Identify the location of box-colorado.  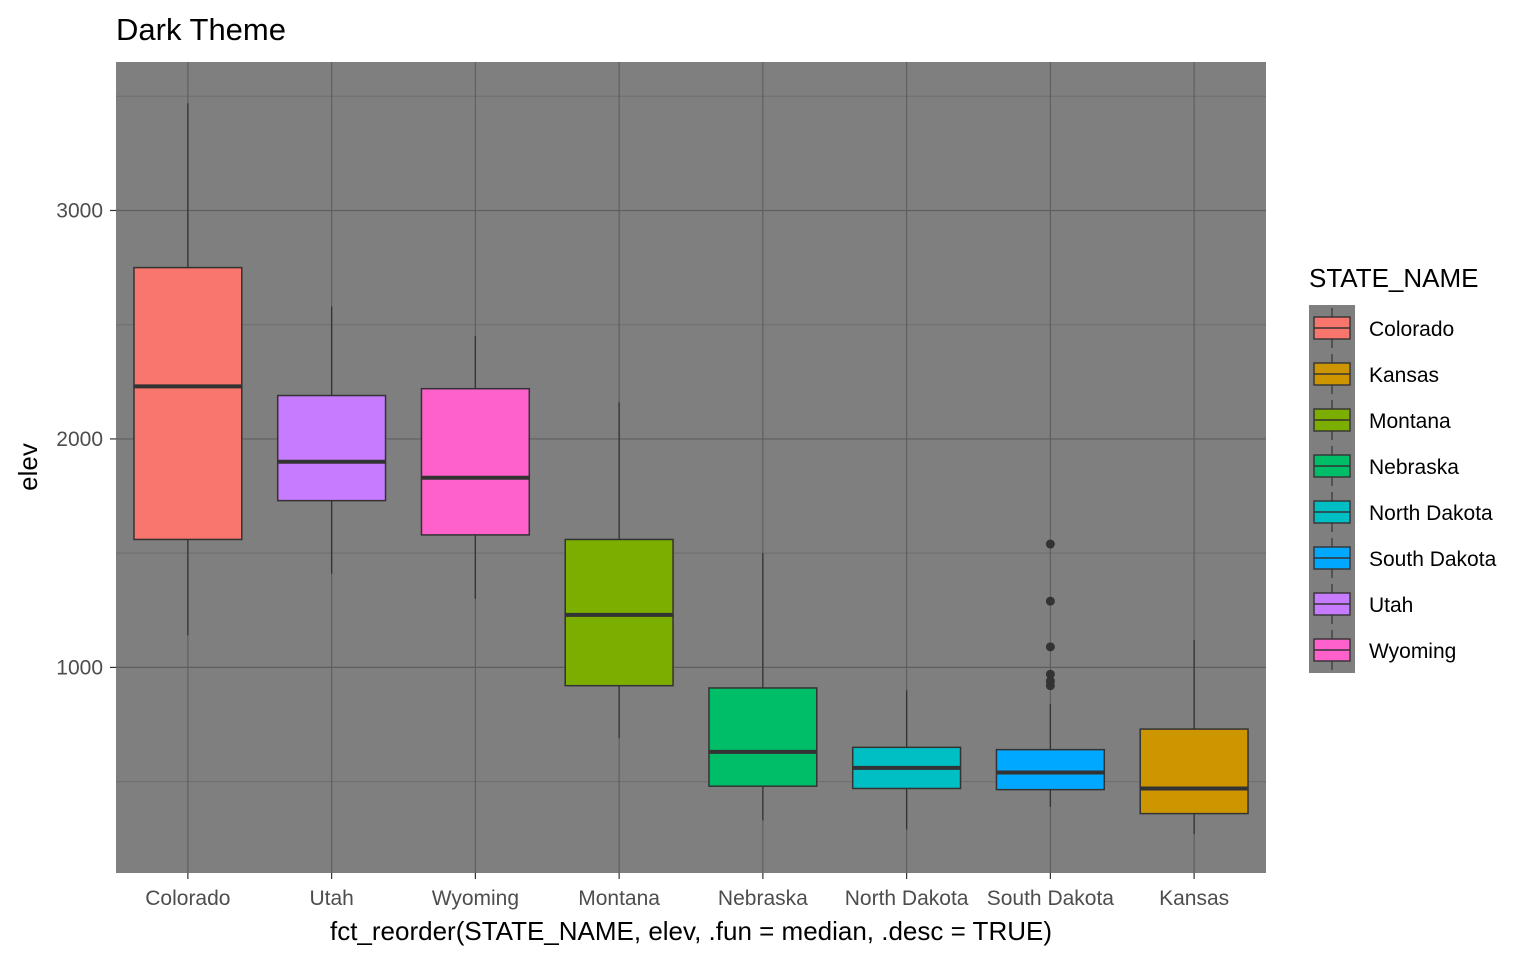
(188, 369).